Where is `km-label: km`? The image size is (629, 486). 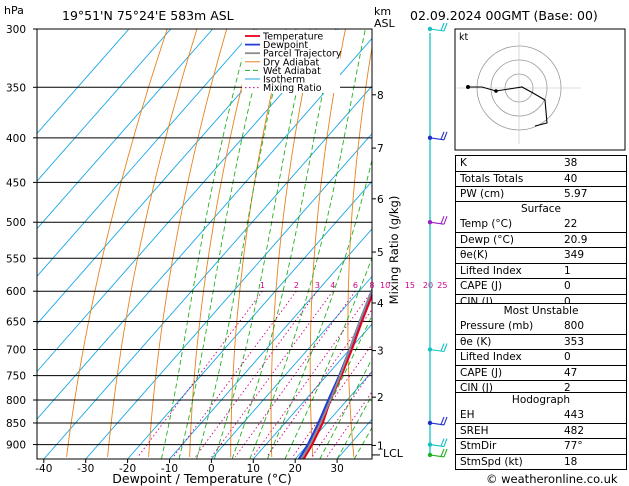 km-label: km is located at coordinates (382, 11).